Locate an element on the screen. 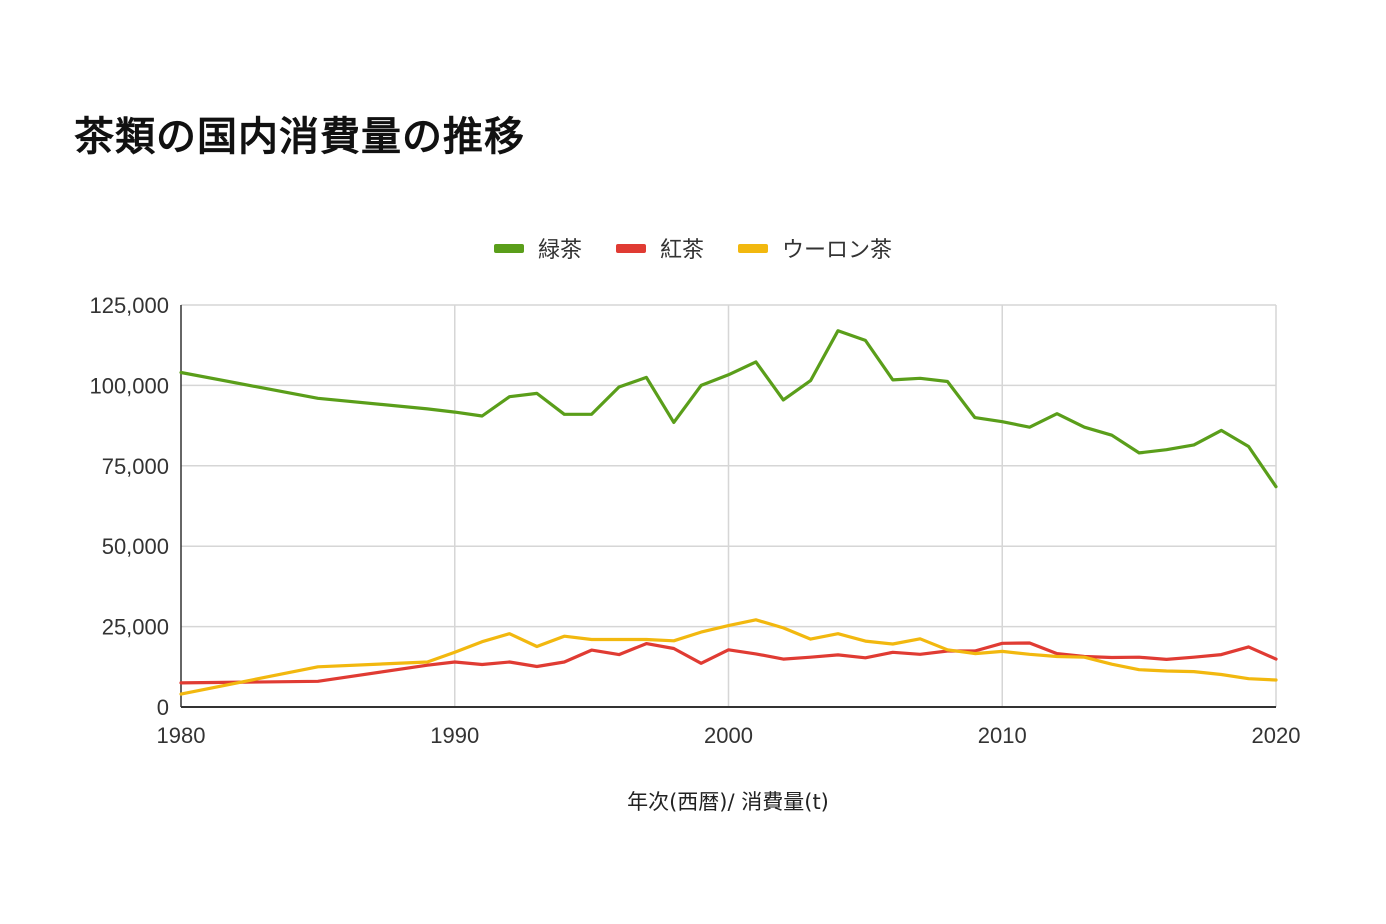 The image size is (1386, 924). x-tick-label: 1980 is located at coordinates (181, 735).